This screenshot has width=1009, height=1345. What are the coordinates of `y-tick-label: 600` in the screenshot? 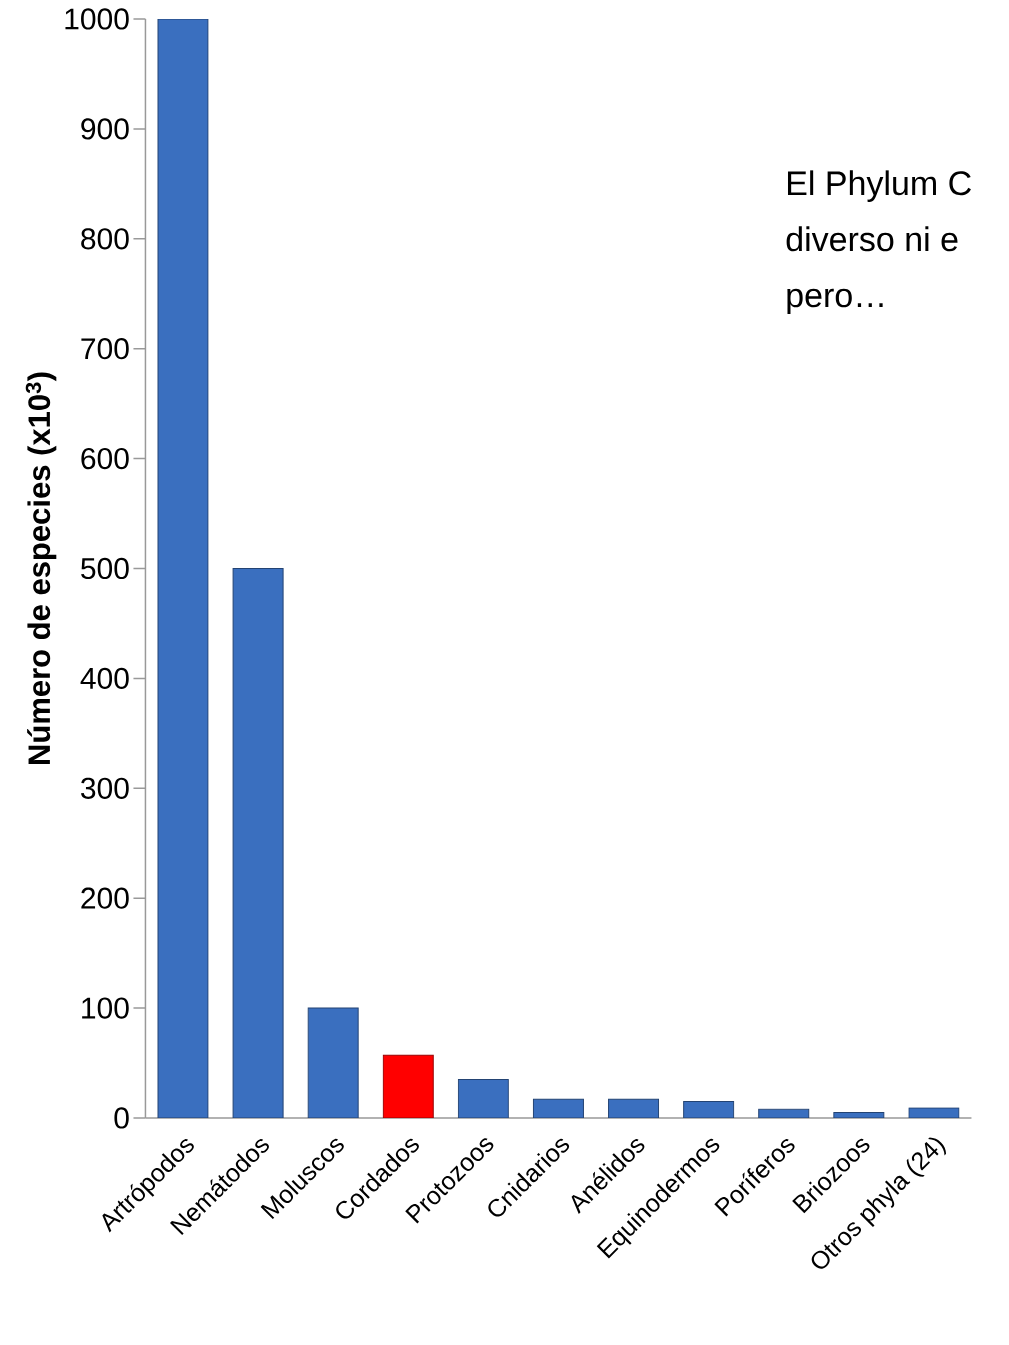 It's located at (105, 458).